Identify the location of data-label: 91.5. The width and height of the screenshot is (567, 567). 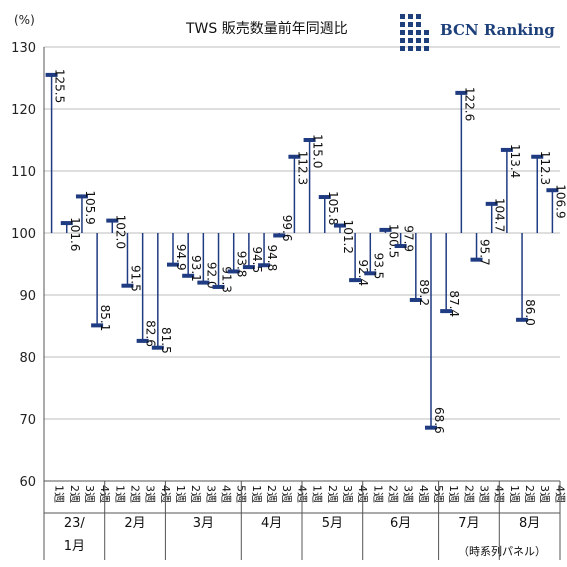
(135, 278).